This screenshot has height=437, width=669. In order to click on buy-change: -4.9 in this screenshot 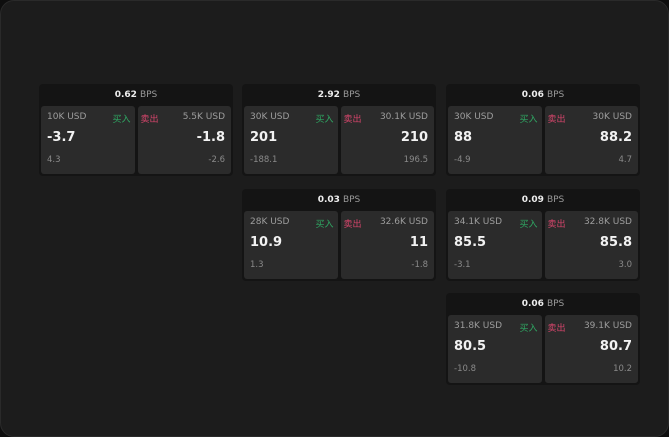, I will do `click(462, 160)`.